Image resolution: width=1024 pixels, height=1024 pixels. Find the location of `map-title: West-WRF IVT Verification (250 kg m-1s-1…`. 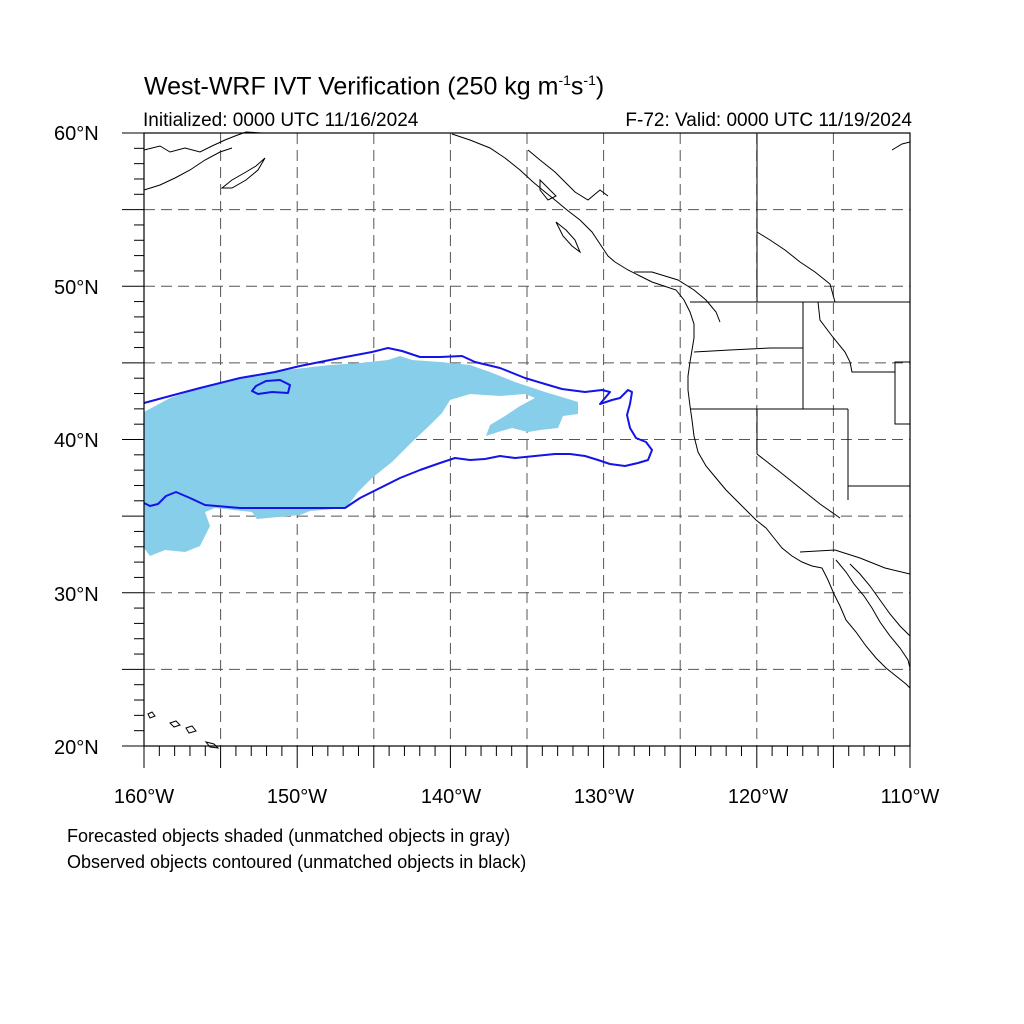

map-title: West-WRF IVT Verification (250 kg m-1s-1… is located at coordinates (374, 86).